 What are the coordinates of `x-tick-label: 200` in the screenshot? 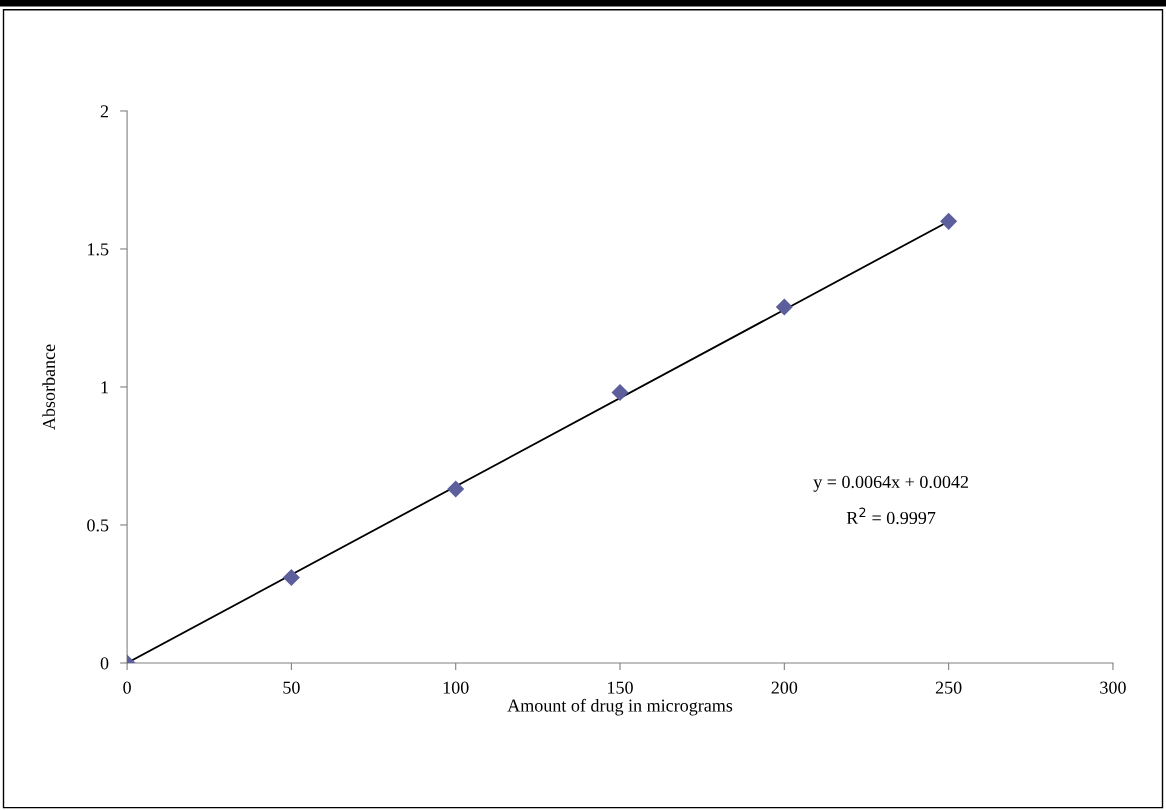 It's located at (784, 687).